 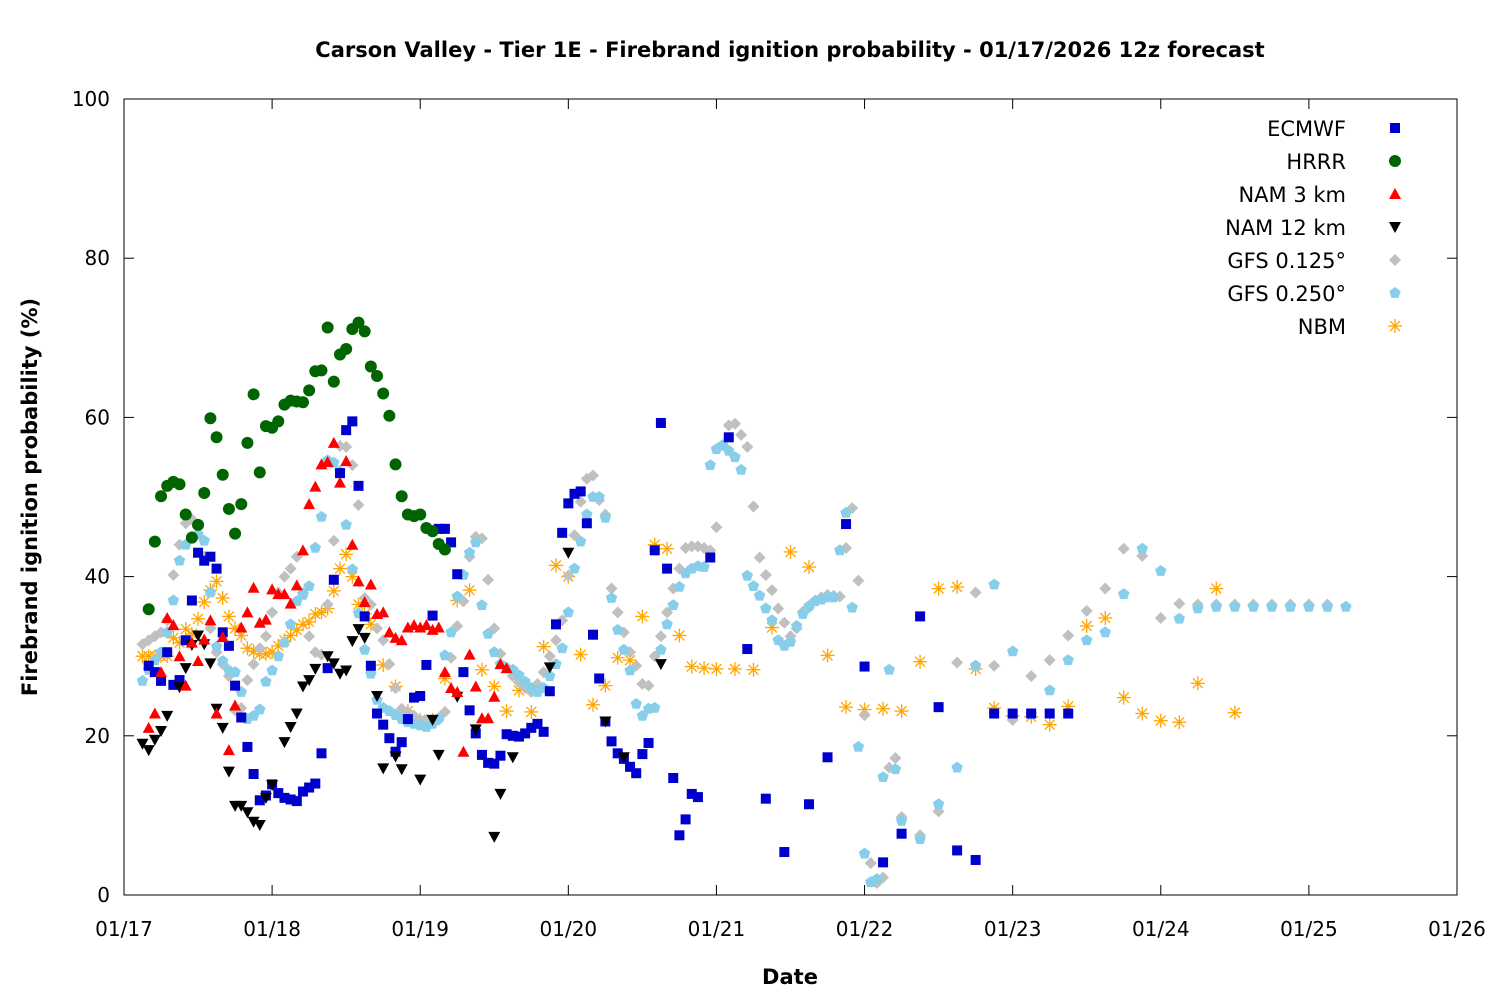 What do you see at coordinates (1333, 129) in the screenshot?
I see `legend-item-ecmwf: ECMWF` at bounding box center [1333, 129].